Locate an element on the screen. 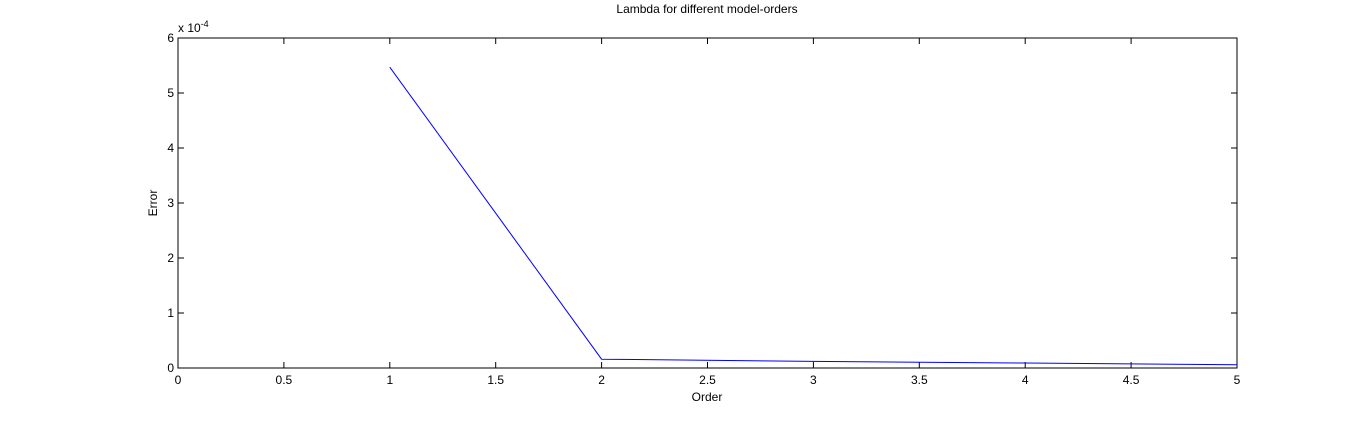  y-tick-label: 6 is located at coordinates (170, 38).